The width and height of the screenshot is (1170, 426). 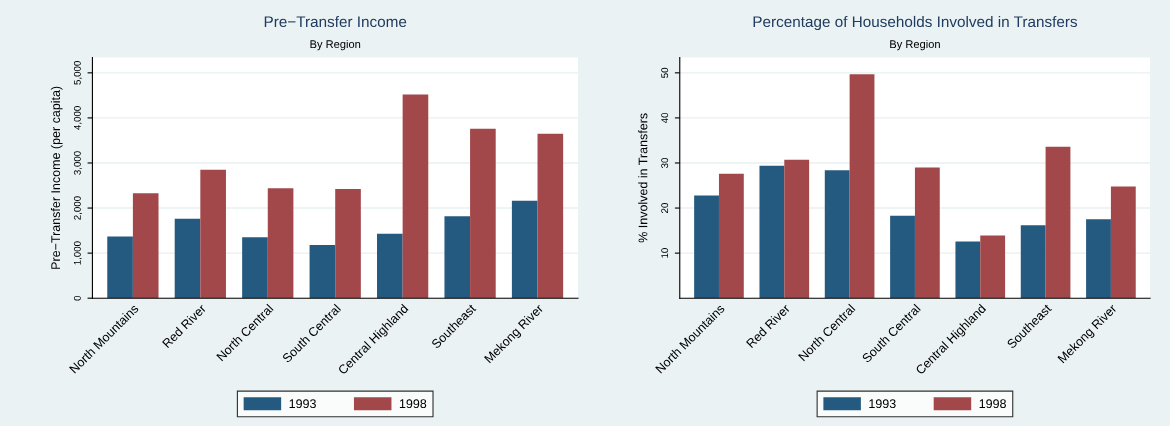 What do you see at coordinates (77, 298) in the screenshot?
I see `y-tick-label: 0` at bounding box center [77, 298].